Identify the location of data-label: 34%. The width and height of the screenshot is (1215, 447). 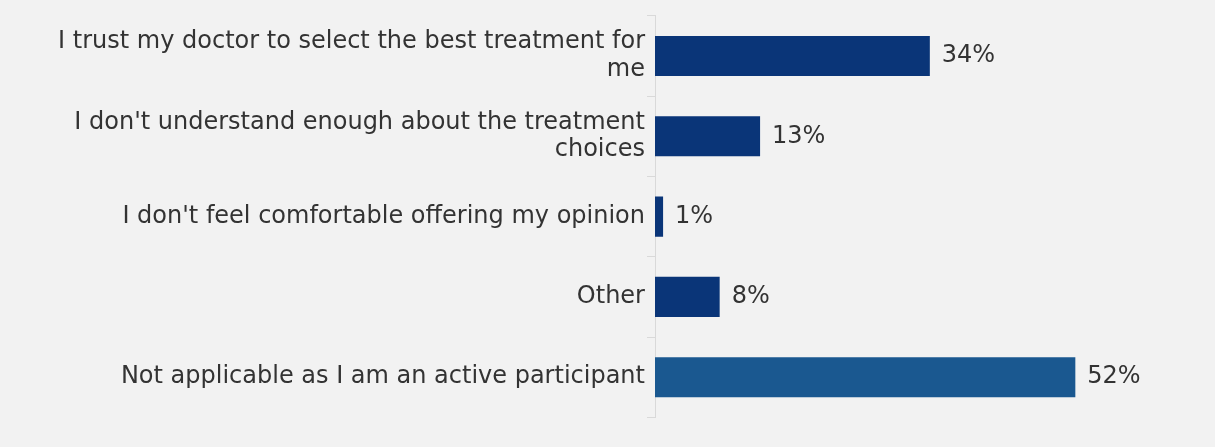
(968, 54).